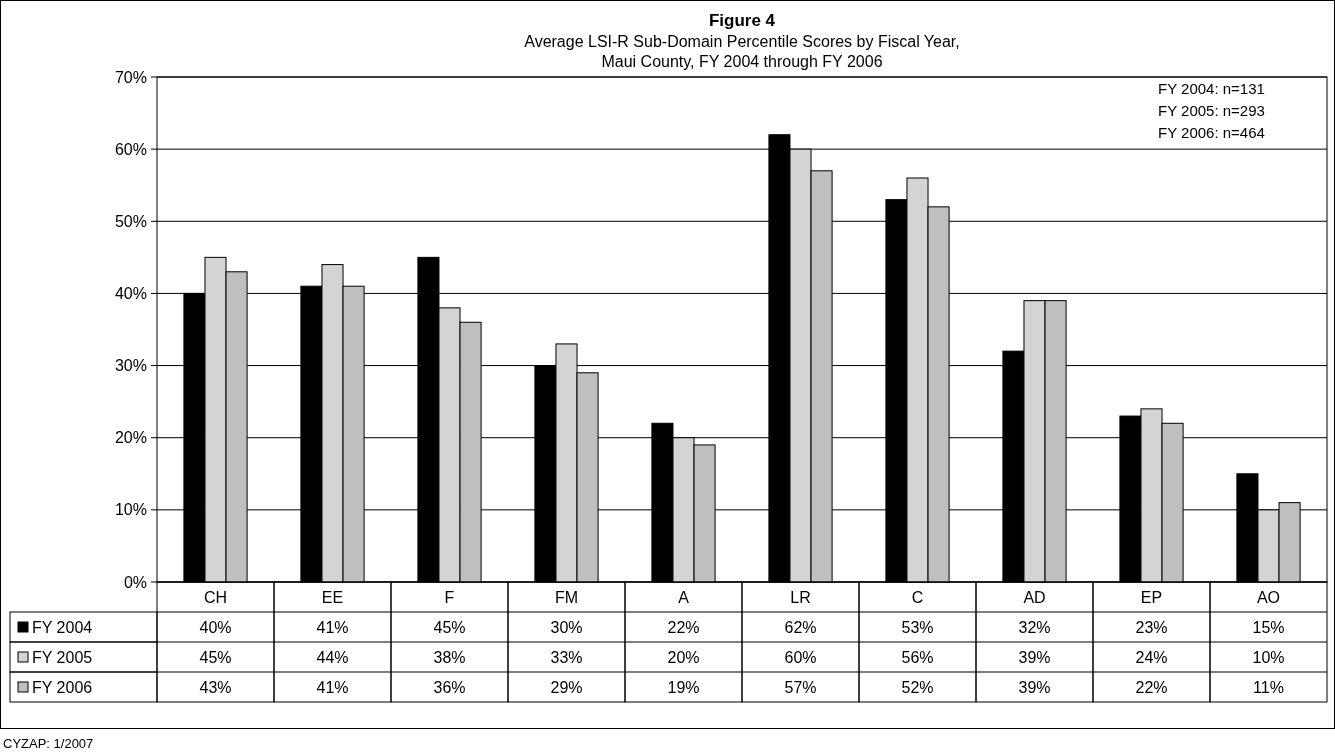 The width and height of the screenshot is (1335, 753). I want to click on data-label: 10%, so click(1268, 657).